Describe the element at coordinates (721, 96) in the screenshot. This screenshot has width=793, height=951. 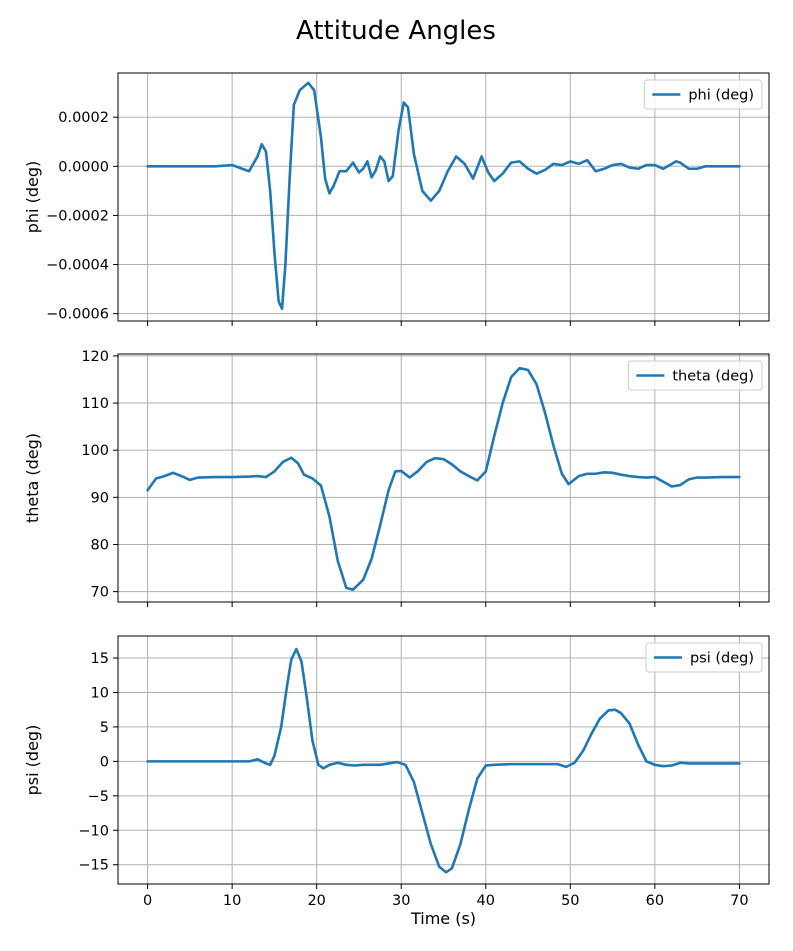
I see `legend-label: phi (deg)` at that location.